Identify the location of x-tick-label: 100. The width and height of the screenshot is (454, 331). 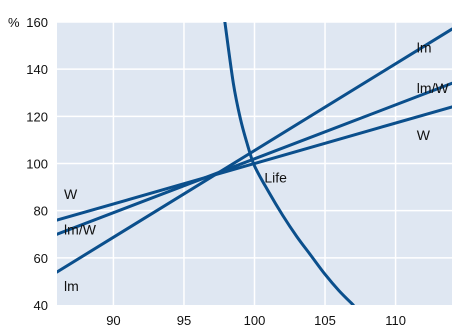
(255, 320).